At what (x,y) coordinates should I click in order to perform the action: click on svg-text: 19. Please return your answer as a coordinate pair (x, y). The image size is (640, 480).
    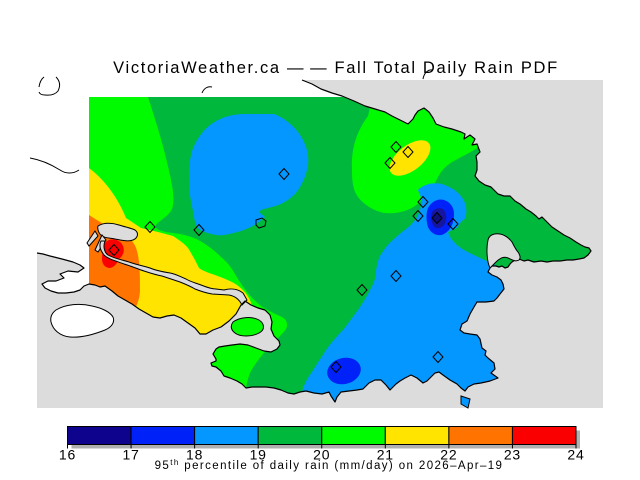
    Looking at the image, I should click on (258, 455).